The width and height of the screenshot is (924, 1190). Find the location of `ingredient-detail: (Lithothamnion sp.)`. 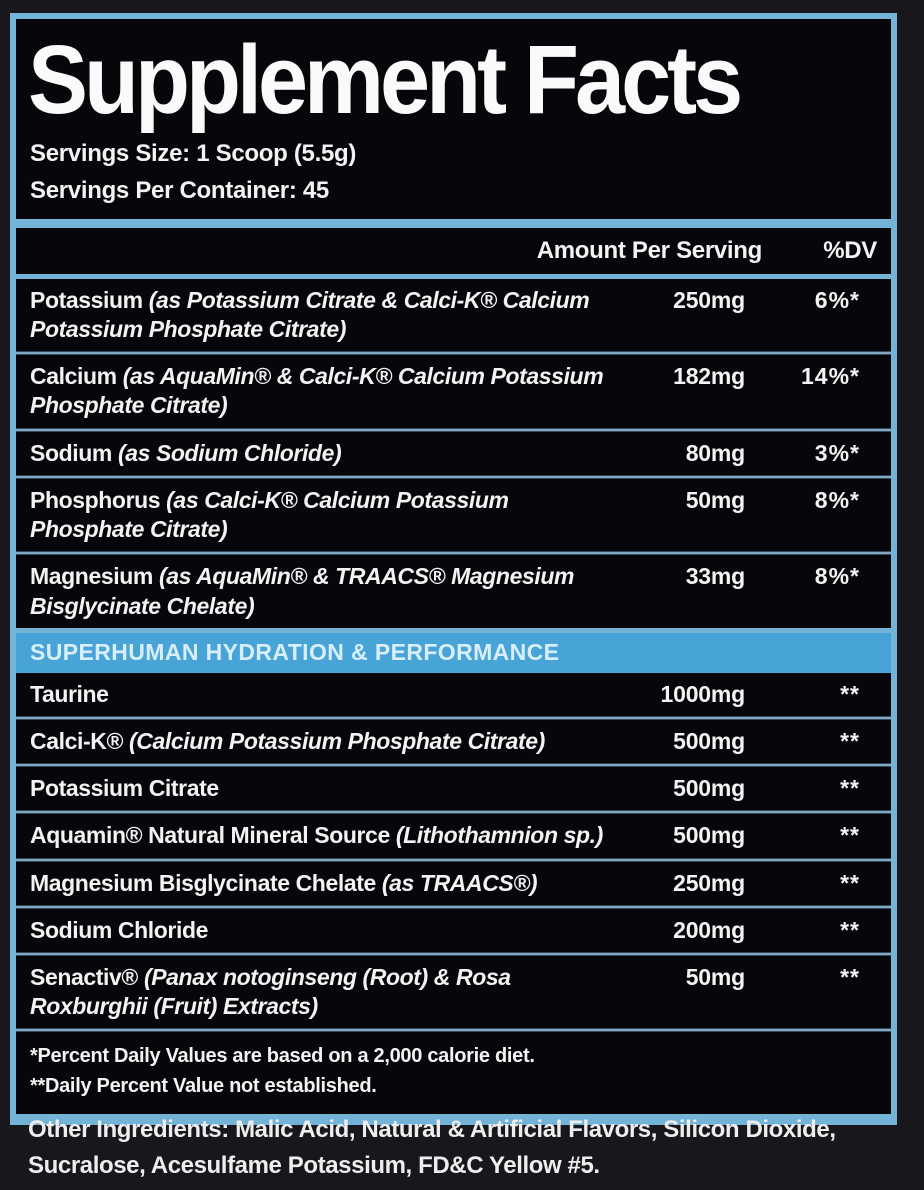

ingredient-detail: (Lithothamnion sp.) is located at coordinates (499, 835).